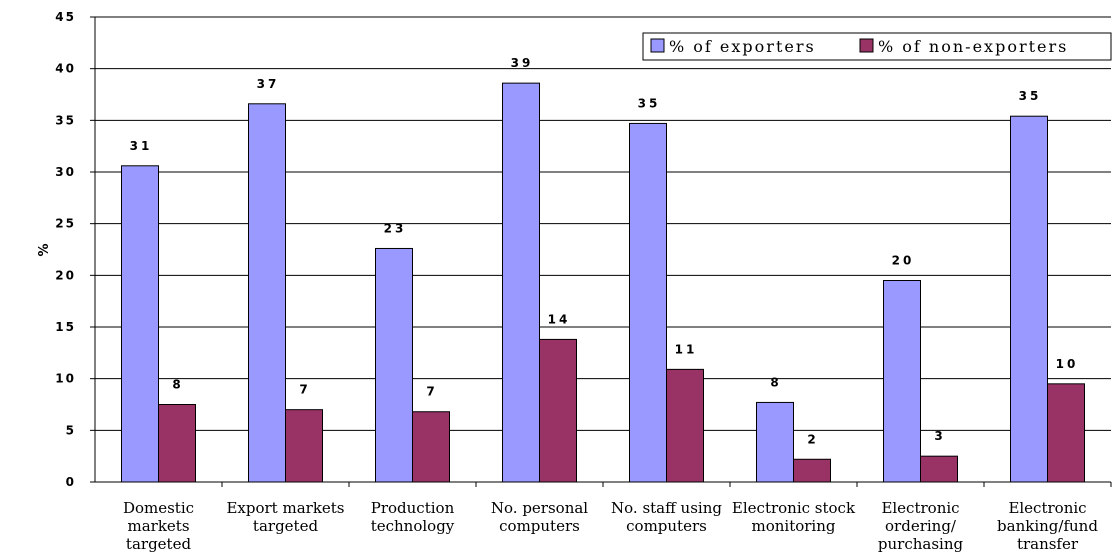  What do you see at coordinates (686, 349) in the screenshot?
I see `data-label-non-exporters: 11` at bounding box center [686, 349].